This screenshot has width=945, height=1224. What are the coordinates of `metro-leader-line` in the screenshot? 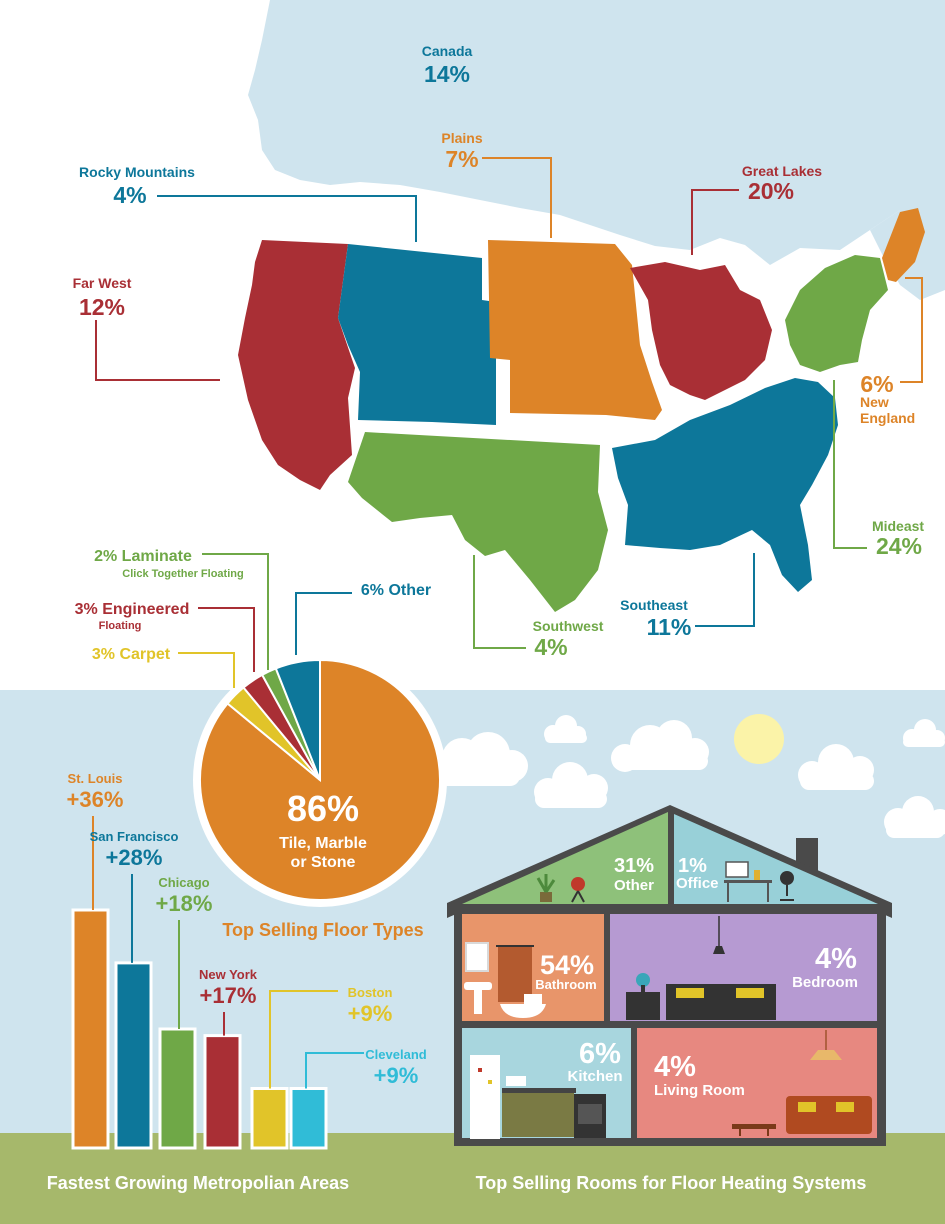 It's located at (303, 1039).